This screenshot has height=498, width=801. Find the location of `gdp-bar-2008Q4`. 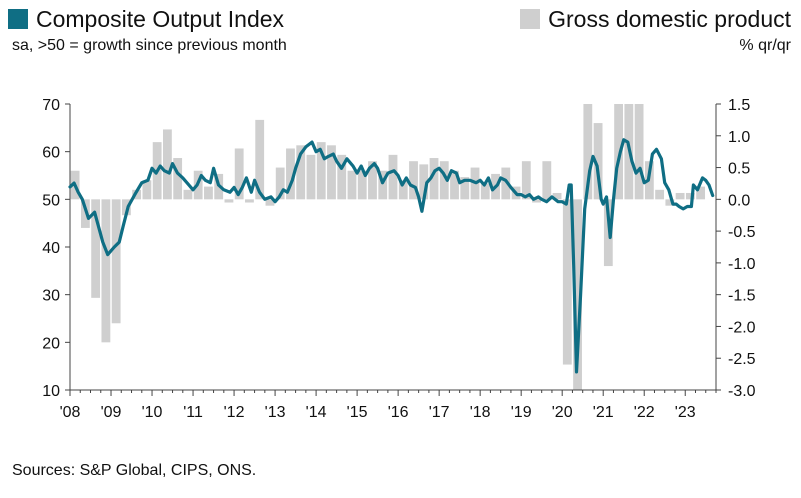

gdp-bar-2008Q4 is located at coordinates (106, 271).